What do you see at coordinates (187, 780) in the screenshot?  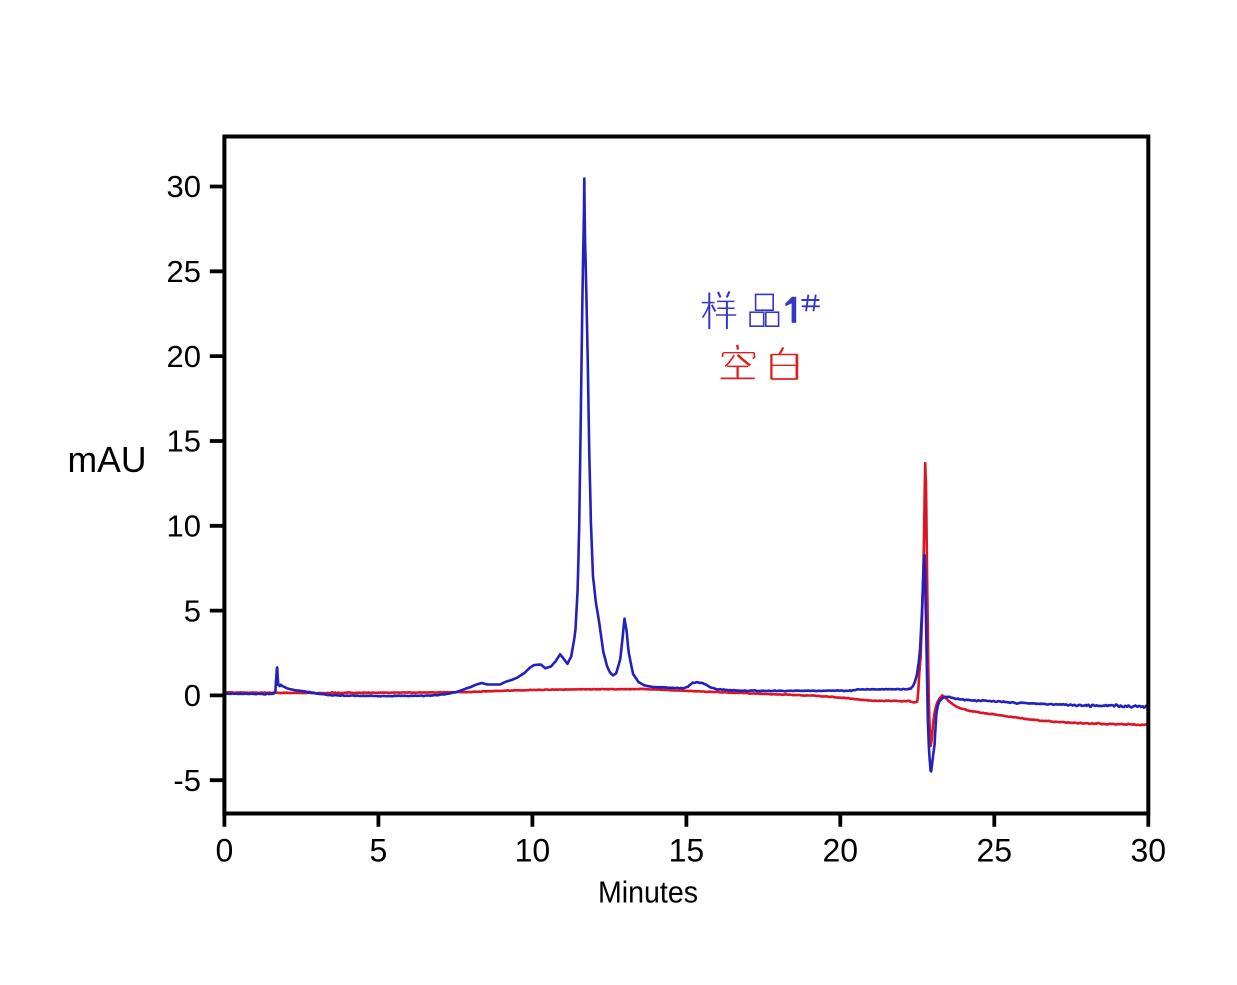 I see `svg-text: -5` at bounding box center [187, 780].